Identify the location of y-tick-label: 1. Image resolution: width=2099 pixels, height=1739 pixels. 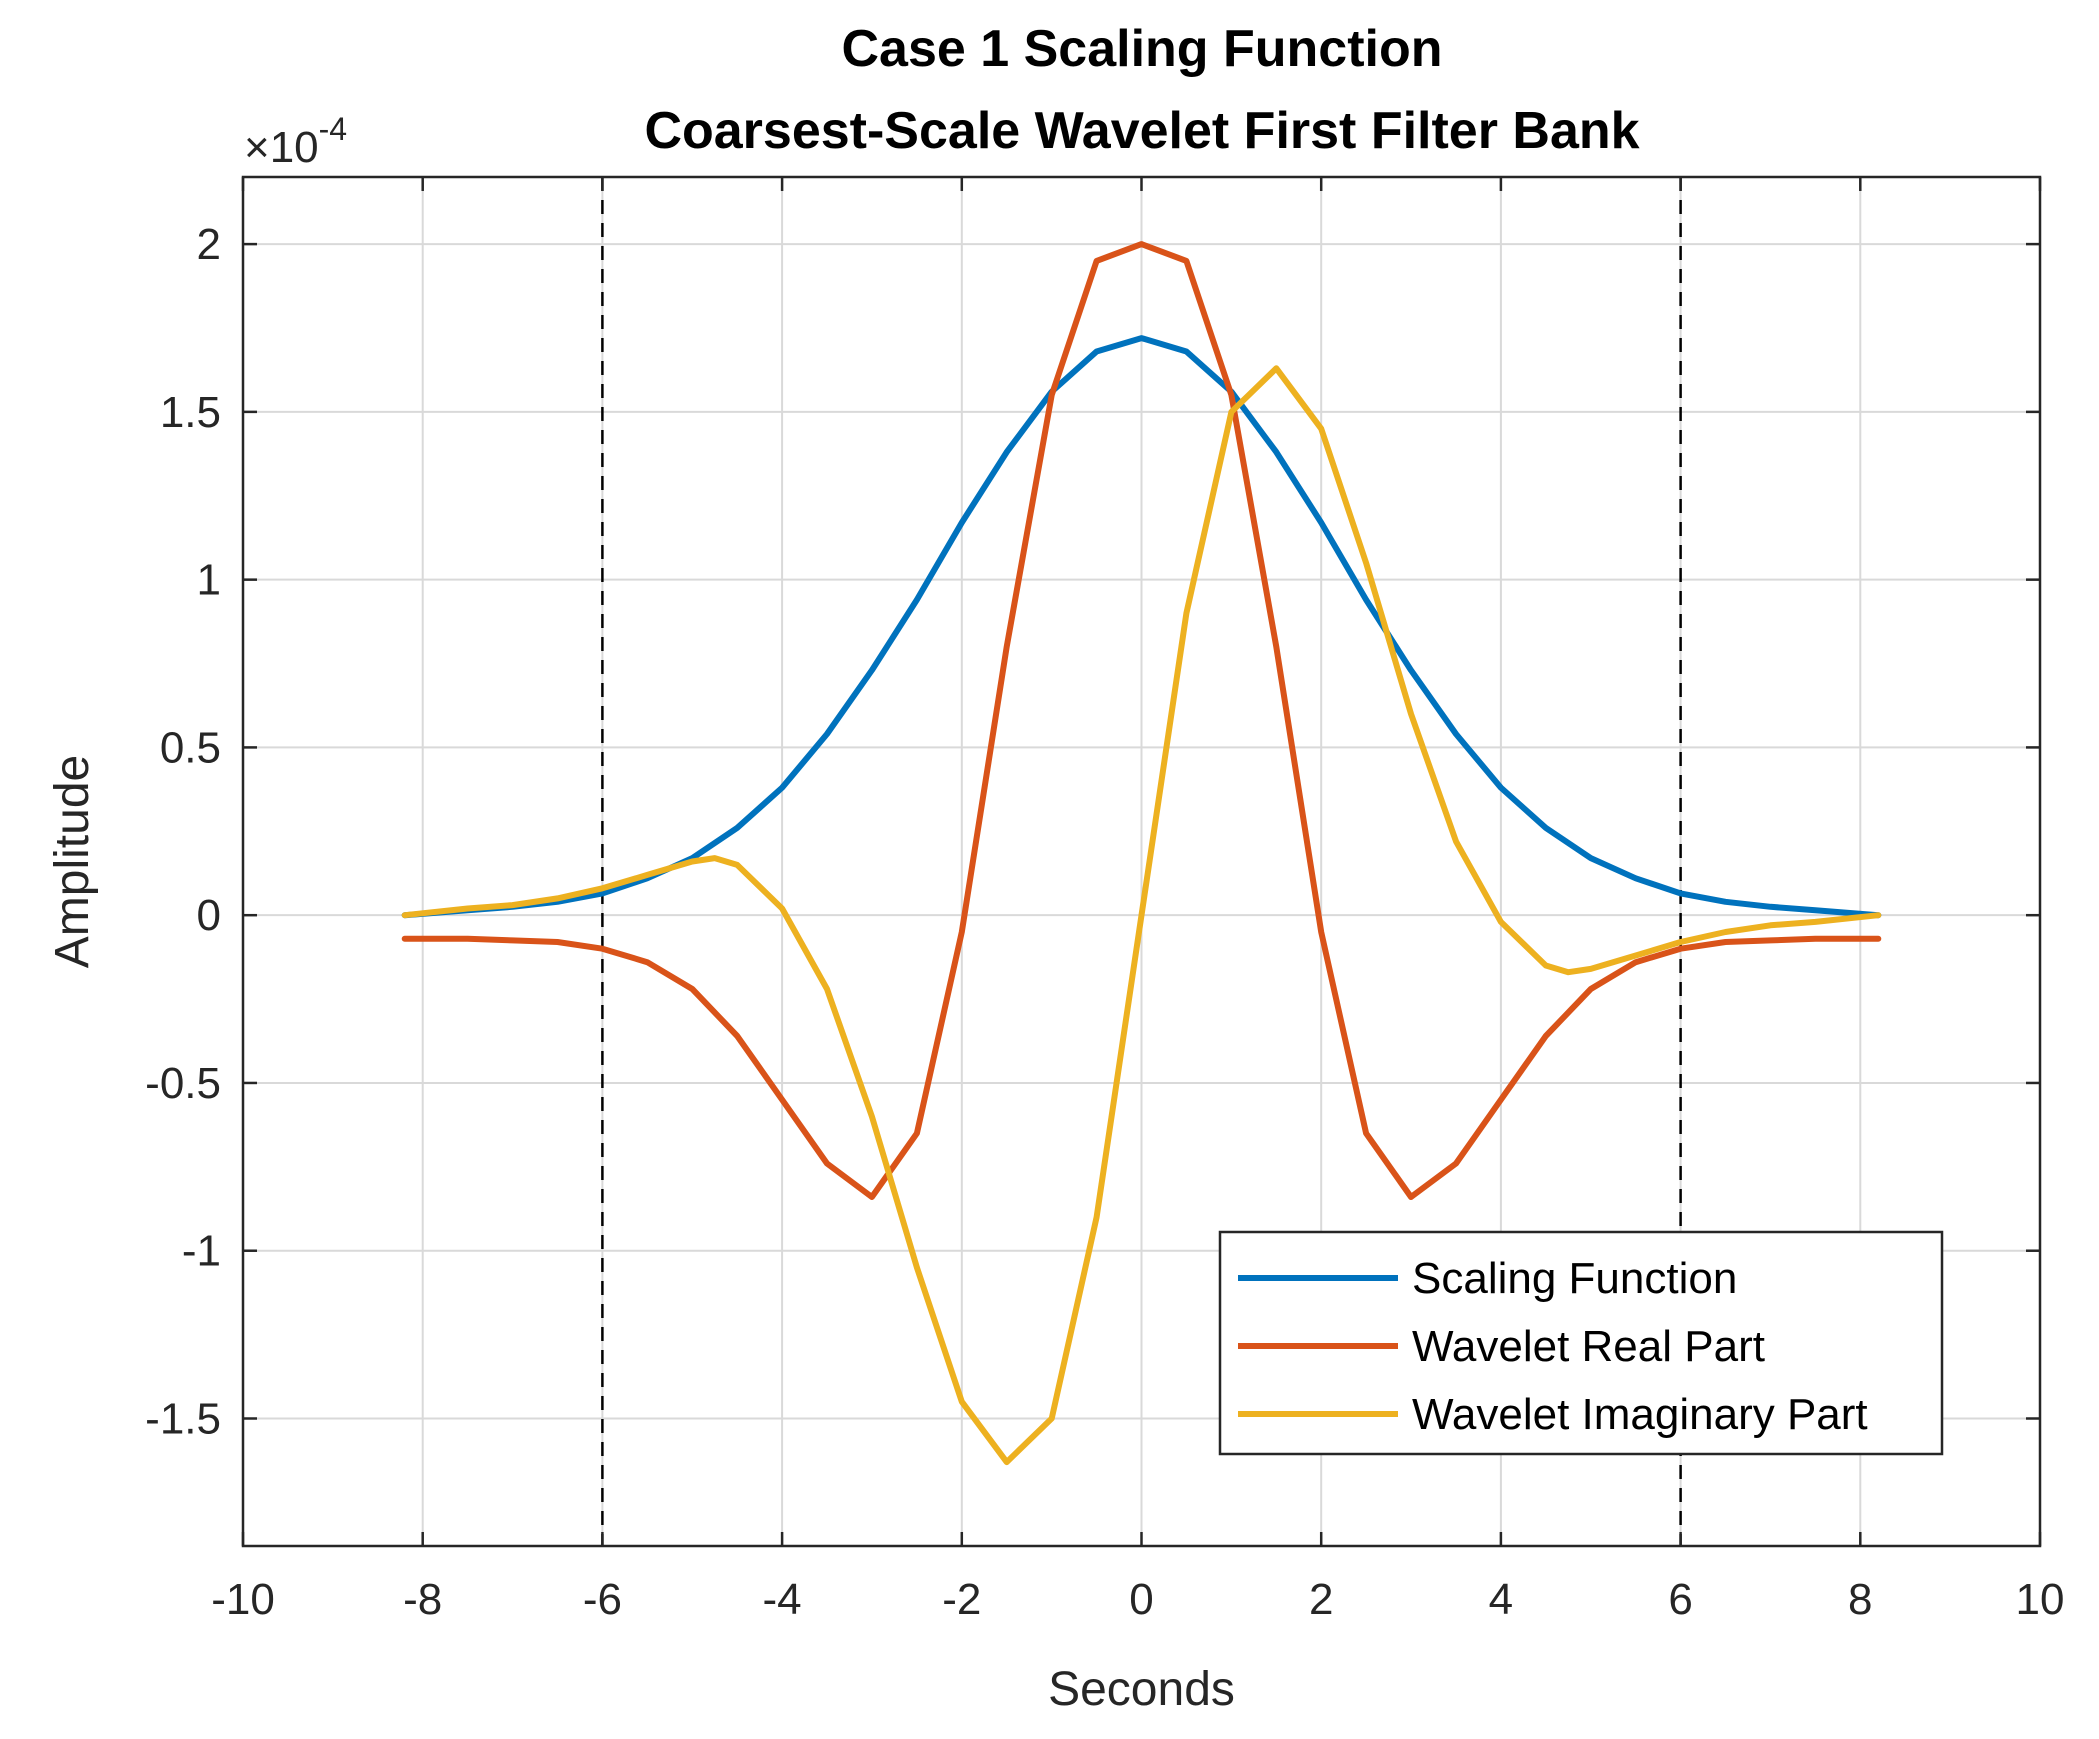
(209, 580).